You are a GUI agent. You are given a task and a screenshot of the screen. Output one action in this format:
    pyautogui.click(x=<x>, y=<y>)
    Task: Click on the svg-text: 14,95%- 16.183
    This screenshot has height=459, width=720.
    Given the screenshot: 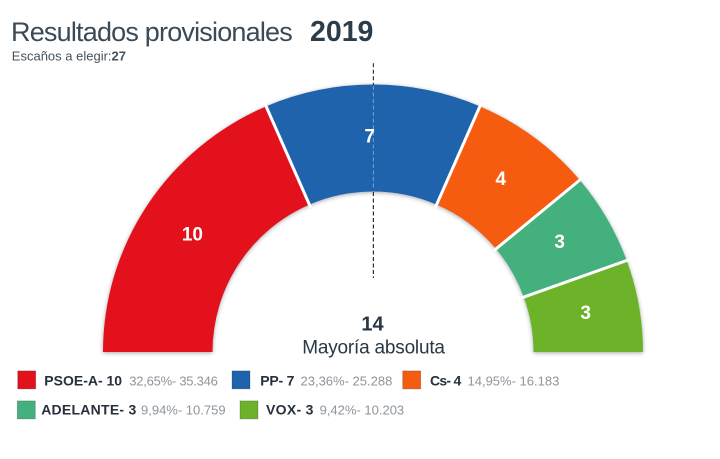 What is the action you would take?
    pyautogui.click(x=514, y=381)
    